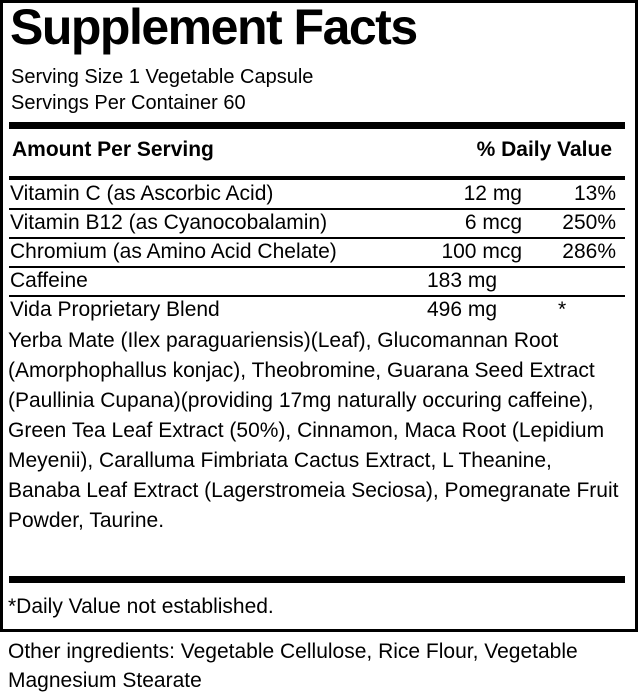 The image size is (640, 696). I want to click on serving-size: Serving Size 1 Vegetable Capsule, so click(162, 77).